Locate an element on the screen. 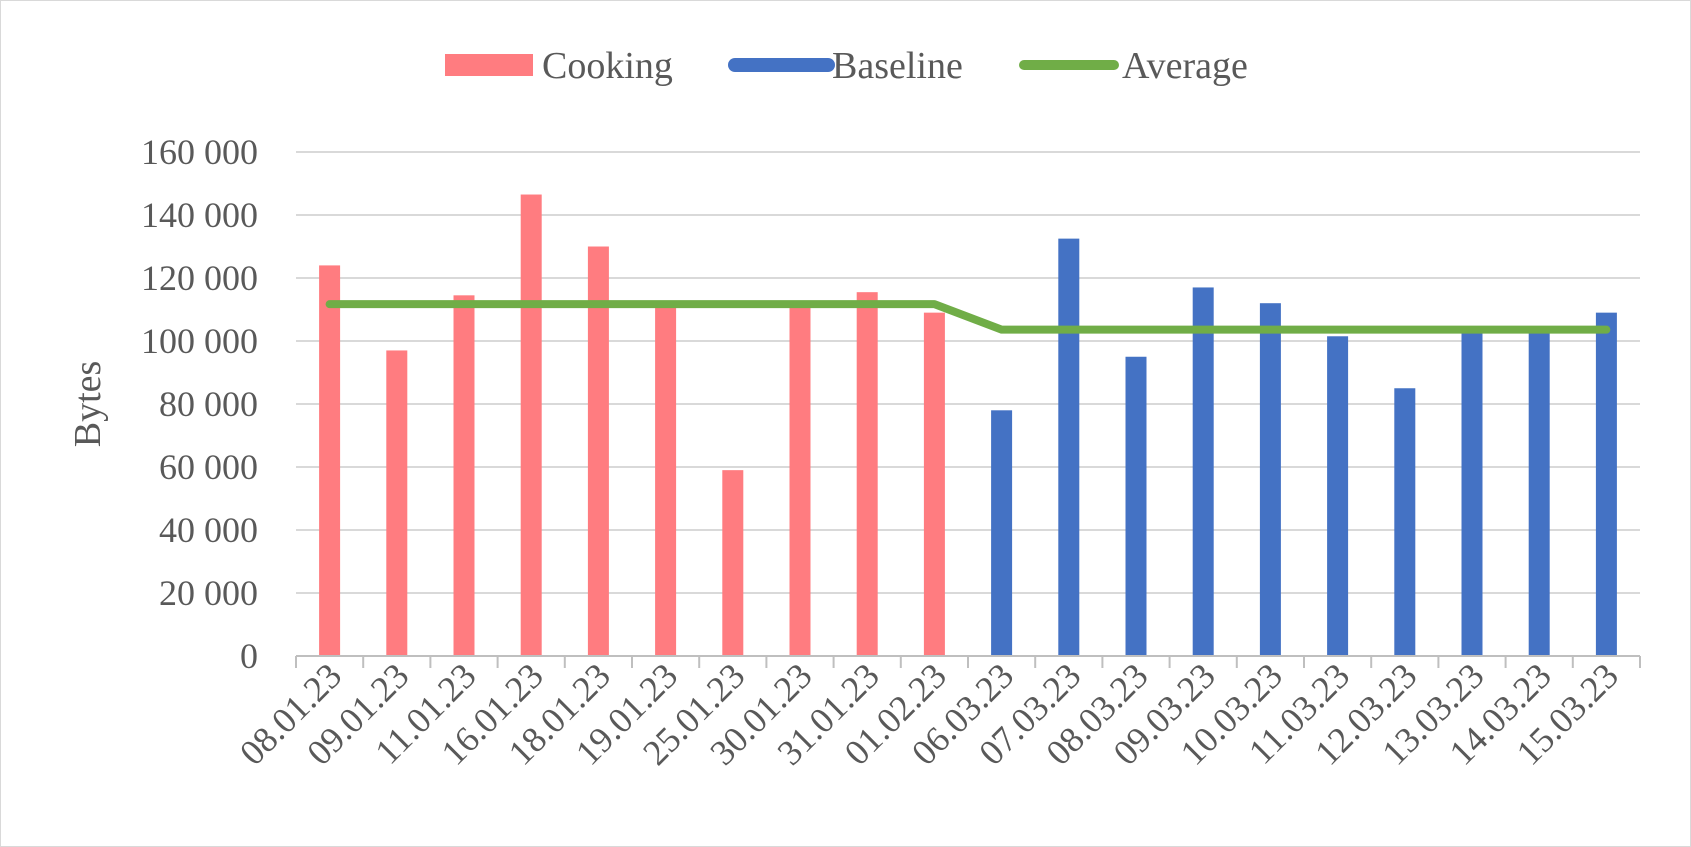 This screenshot has height=847, width=1691. y-tick-label: 20 000 is located at coordinates (208, 593).